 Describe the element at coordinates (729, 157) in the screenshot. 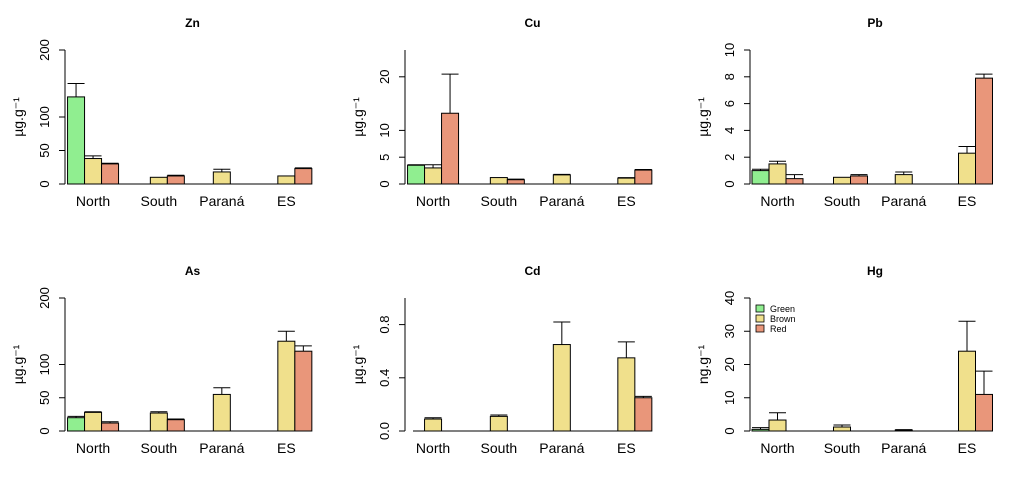

I see `y-tick-label: 2` at that location.